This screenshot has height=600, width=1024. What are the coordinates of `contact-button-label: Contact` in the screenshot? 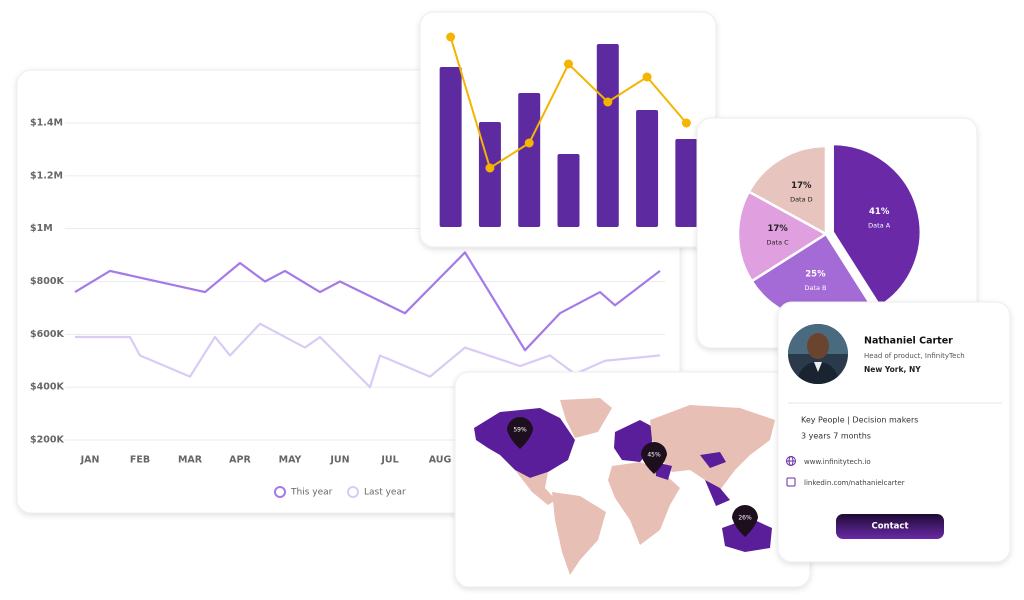 It's located at (889, 527).